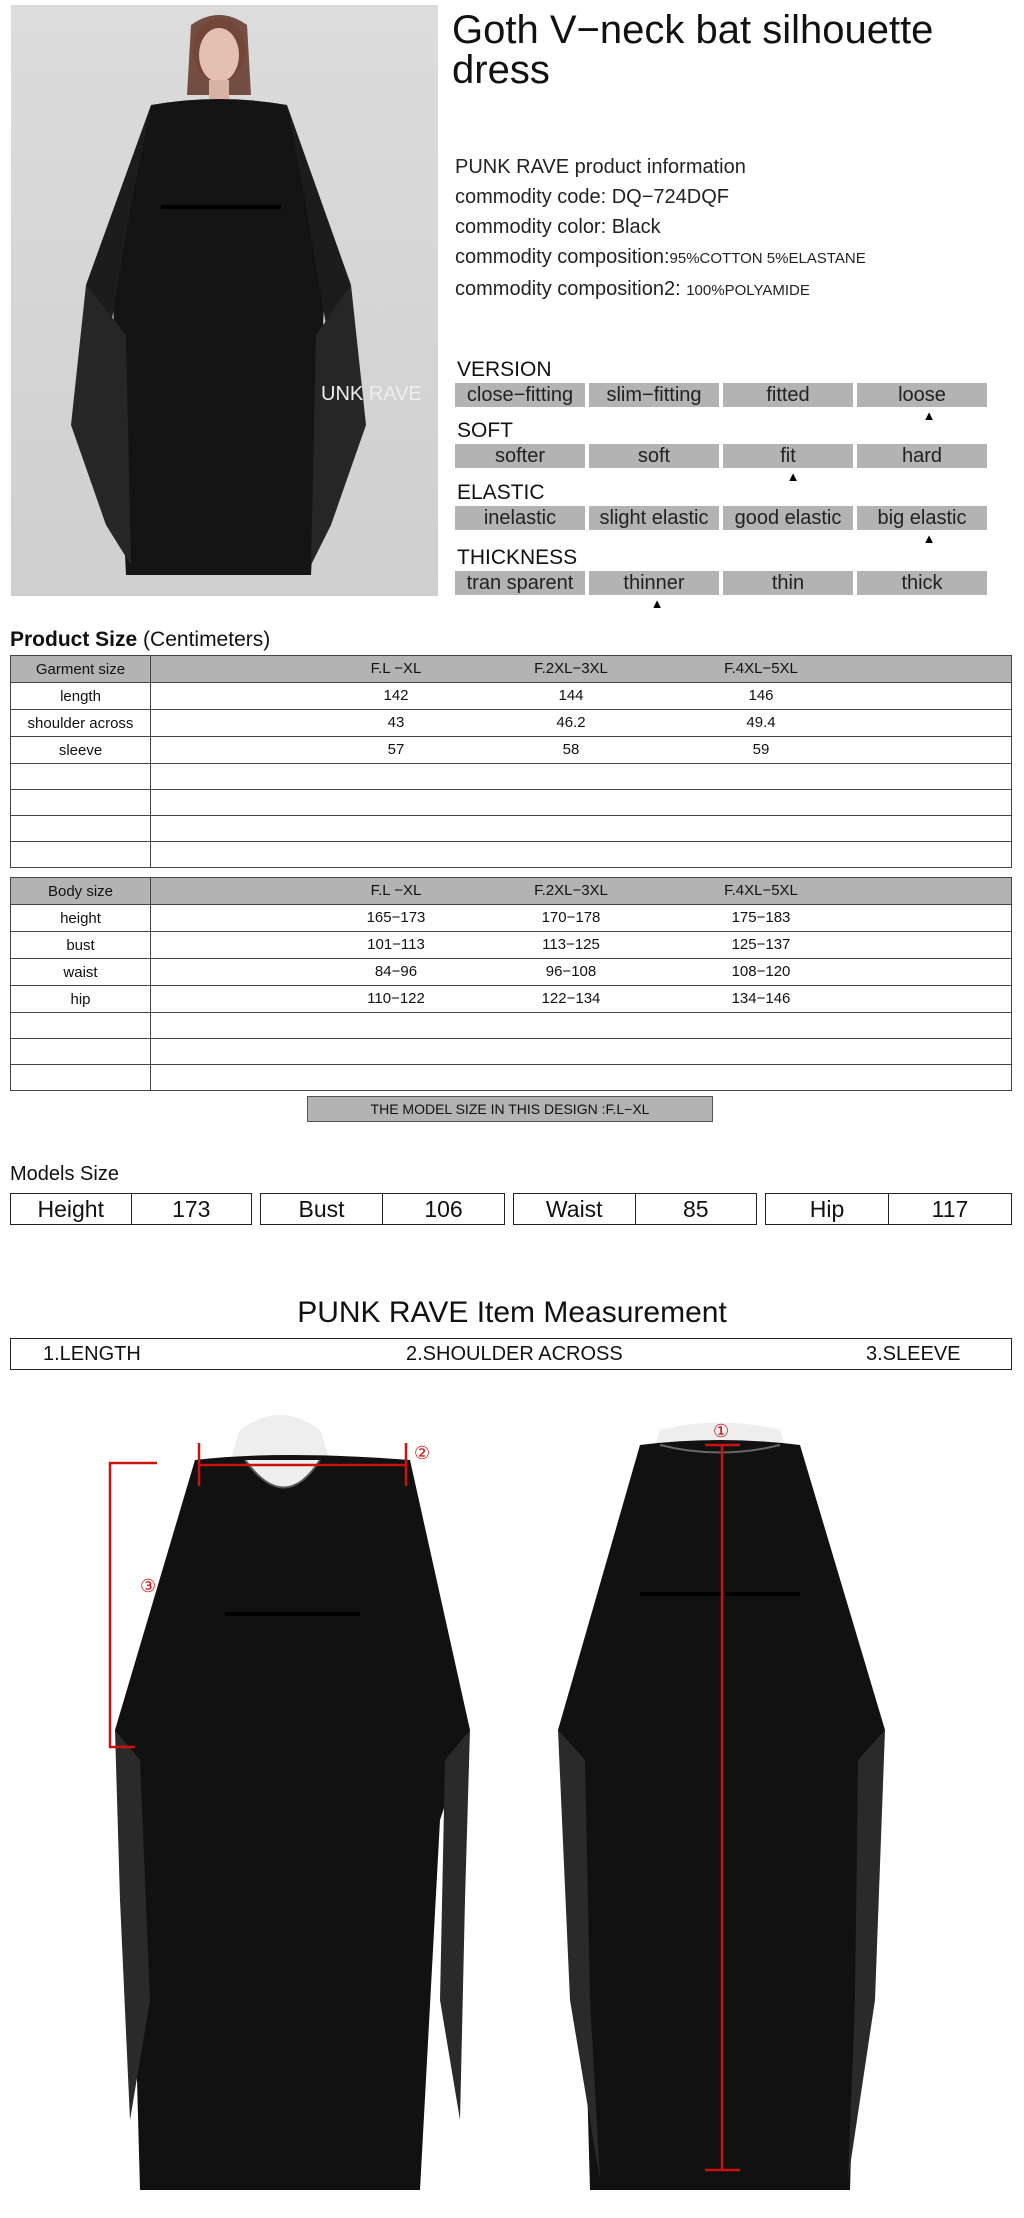  What do you see at coordinates (396, 998) in the screenshot?
I see `size-cell: 110−122` at bounding box center [396, 998].